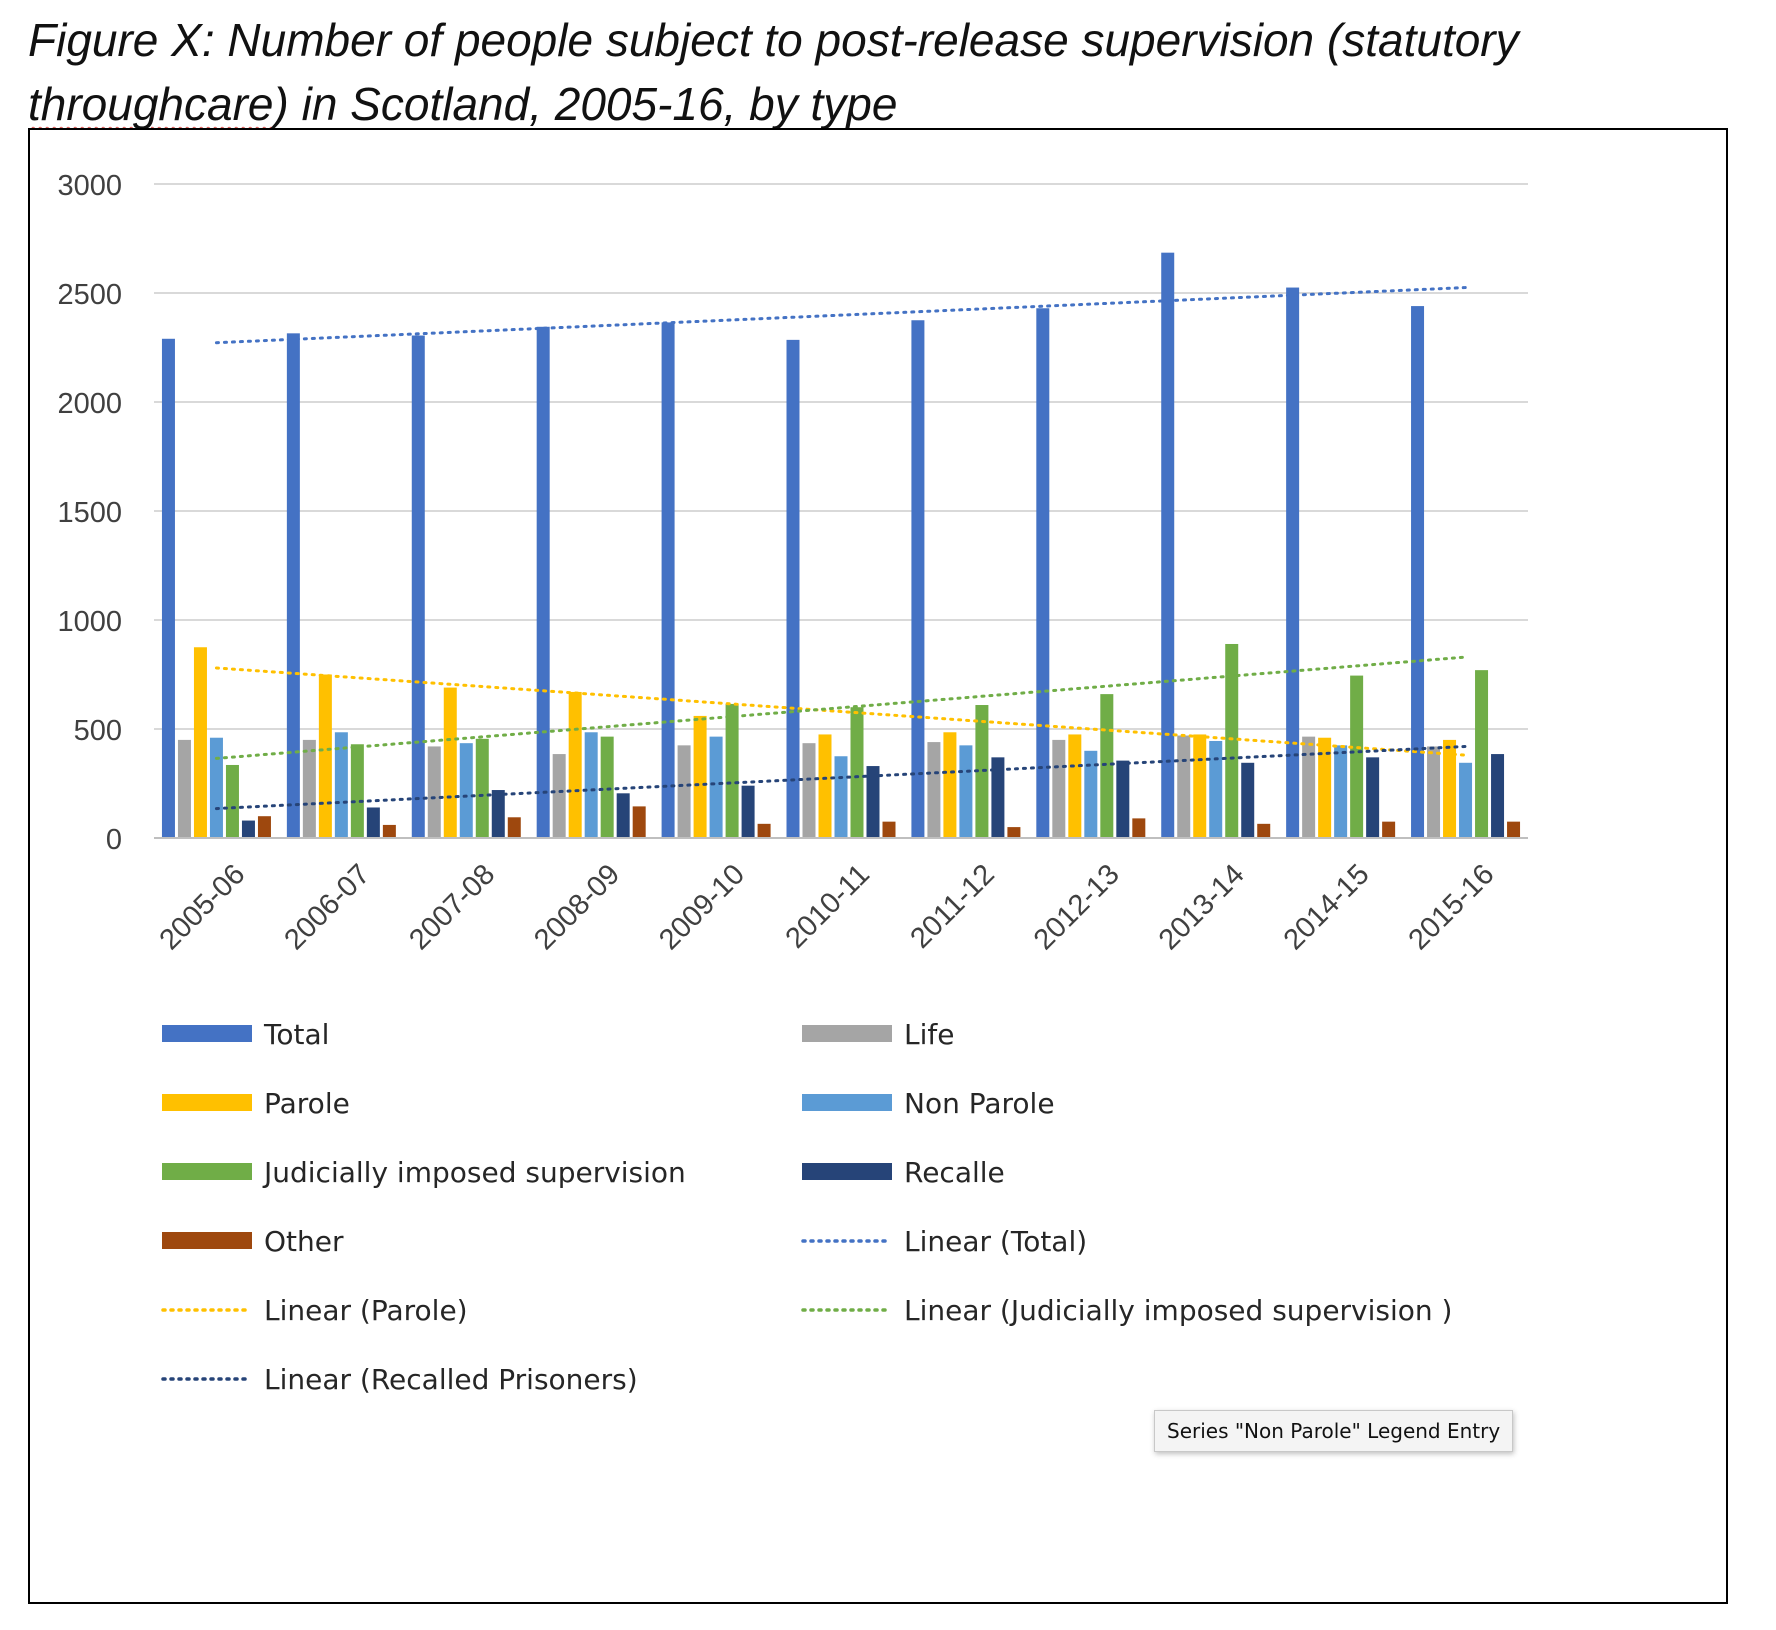 This screenshot has width=1776, height=1630. What do you see at coordinates (89, 622) in the screenshot?
I see `y-tick-label: 1000` at bounding box center [89, 622].